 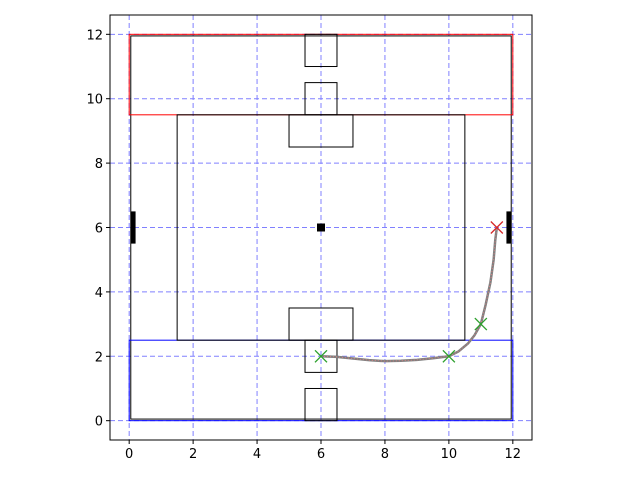 I want to click on right-bar, so click(x=509, y=227).